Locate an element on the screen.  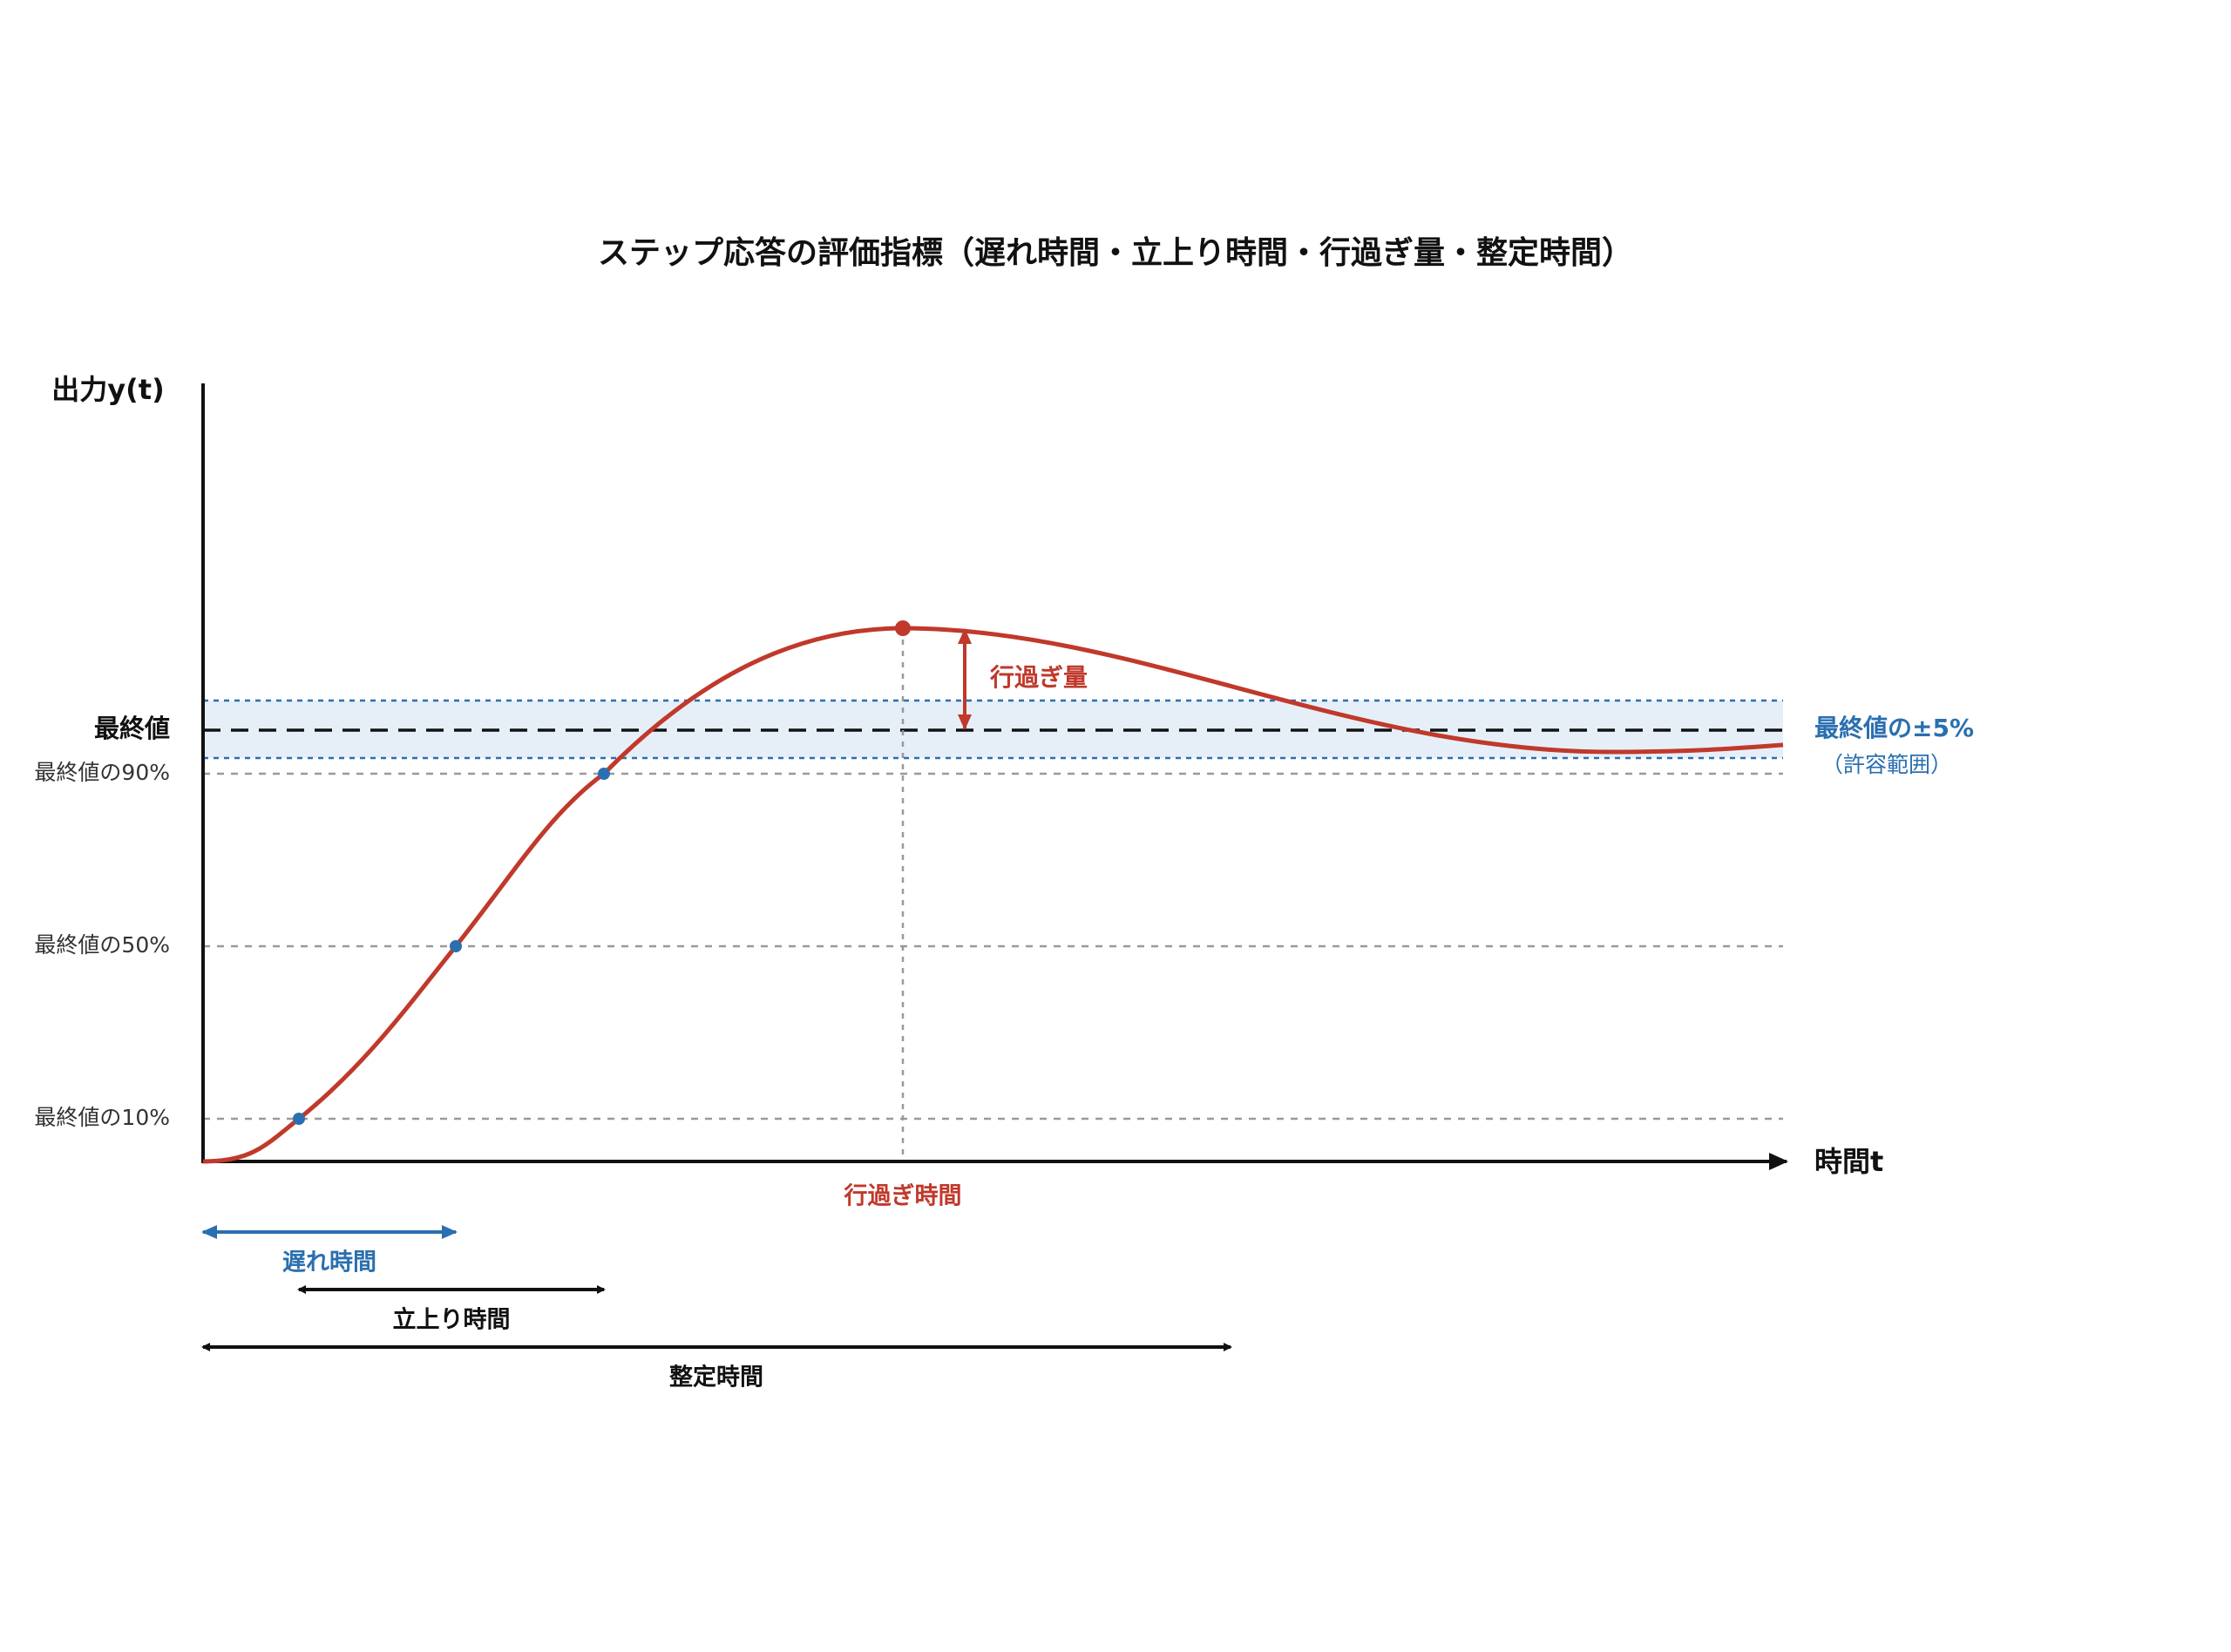
title: ステップ応答の評価指標（遅れ時間・立上り時間・行過ぎ量・整定時間） is located at coordinates (1115, 253).